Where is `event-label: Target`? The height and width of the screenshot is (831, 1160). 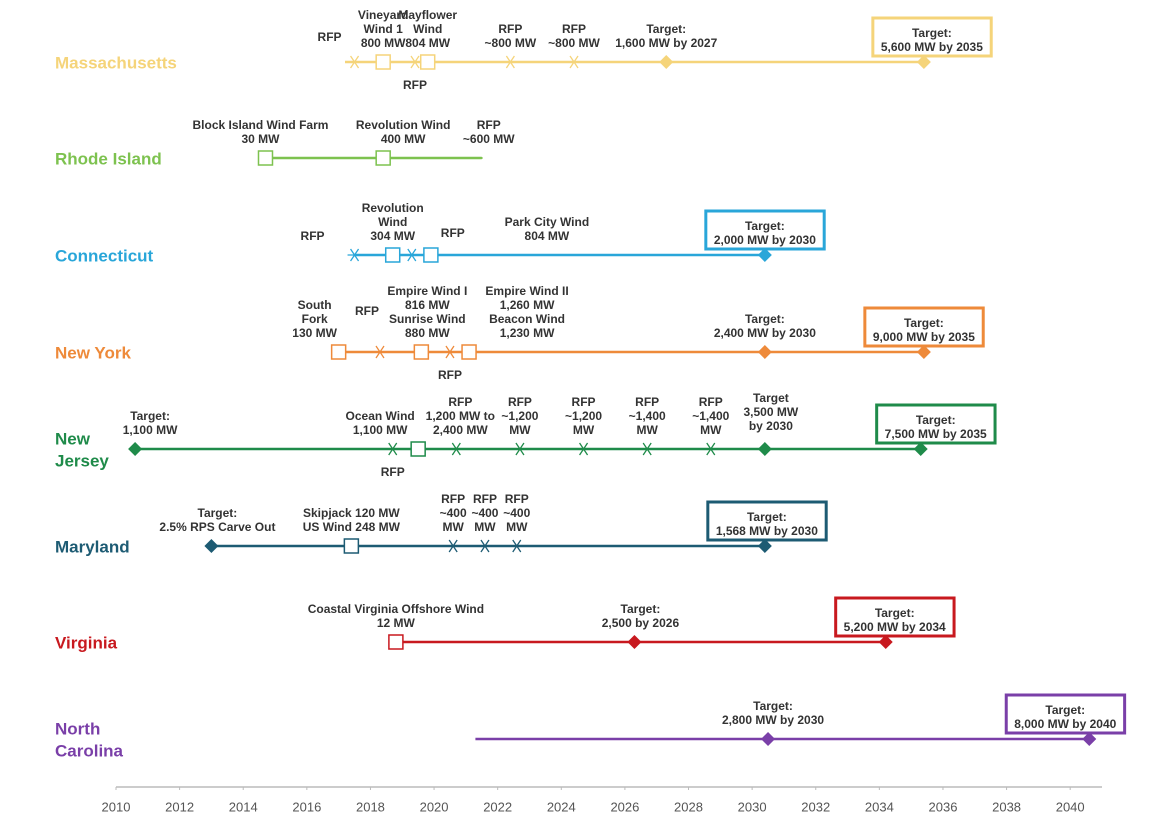 event-label: Target is located at coordinates (771, 398).